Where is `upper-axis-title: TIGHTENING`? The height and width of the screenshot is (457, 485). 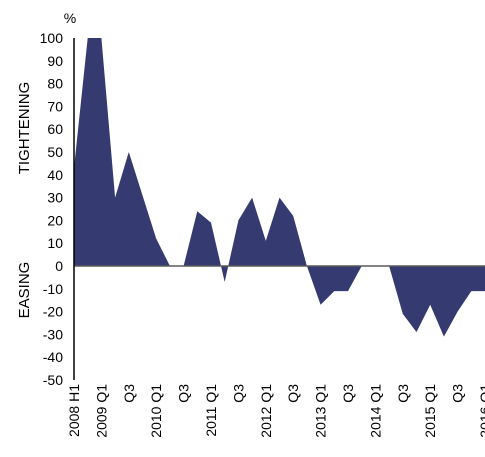
upper-axis-title: TIGHTENING is located at coordinates (24, 128).